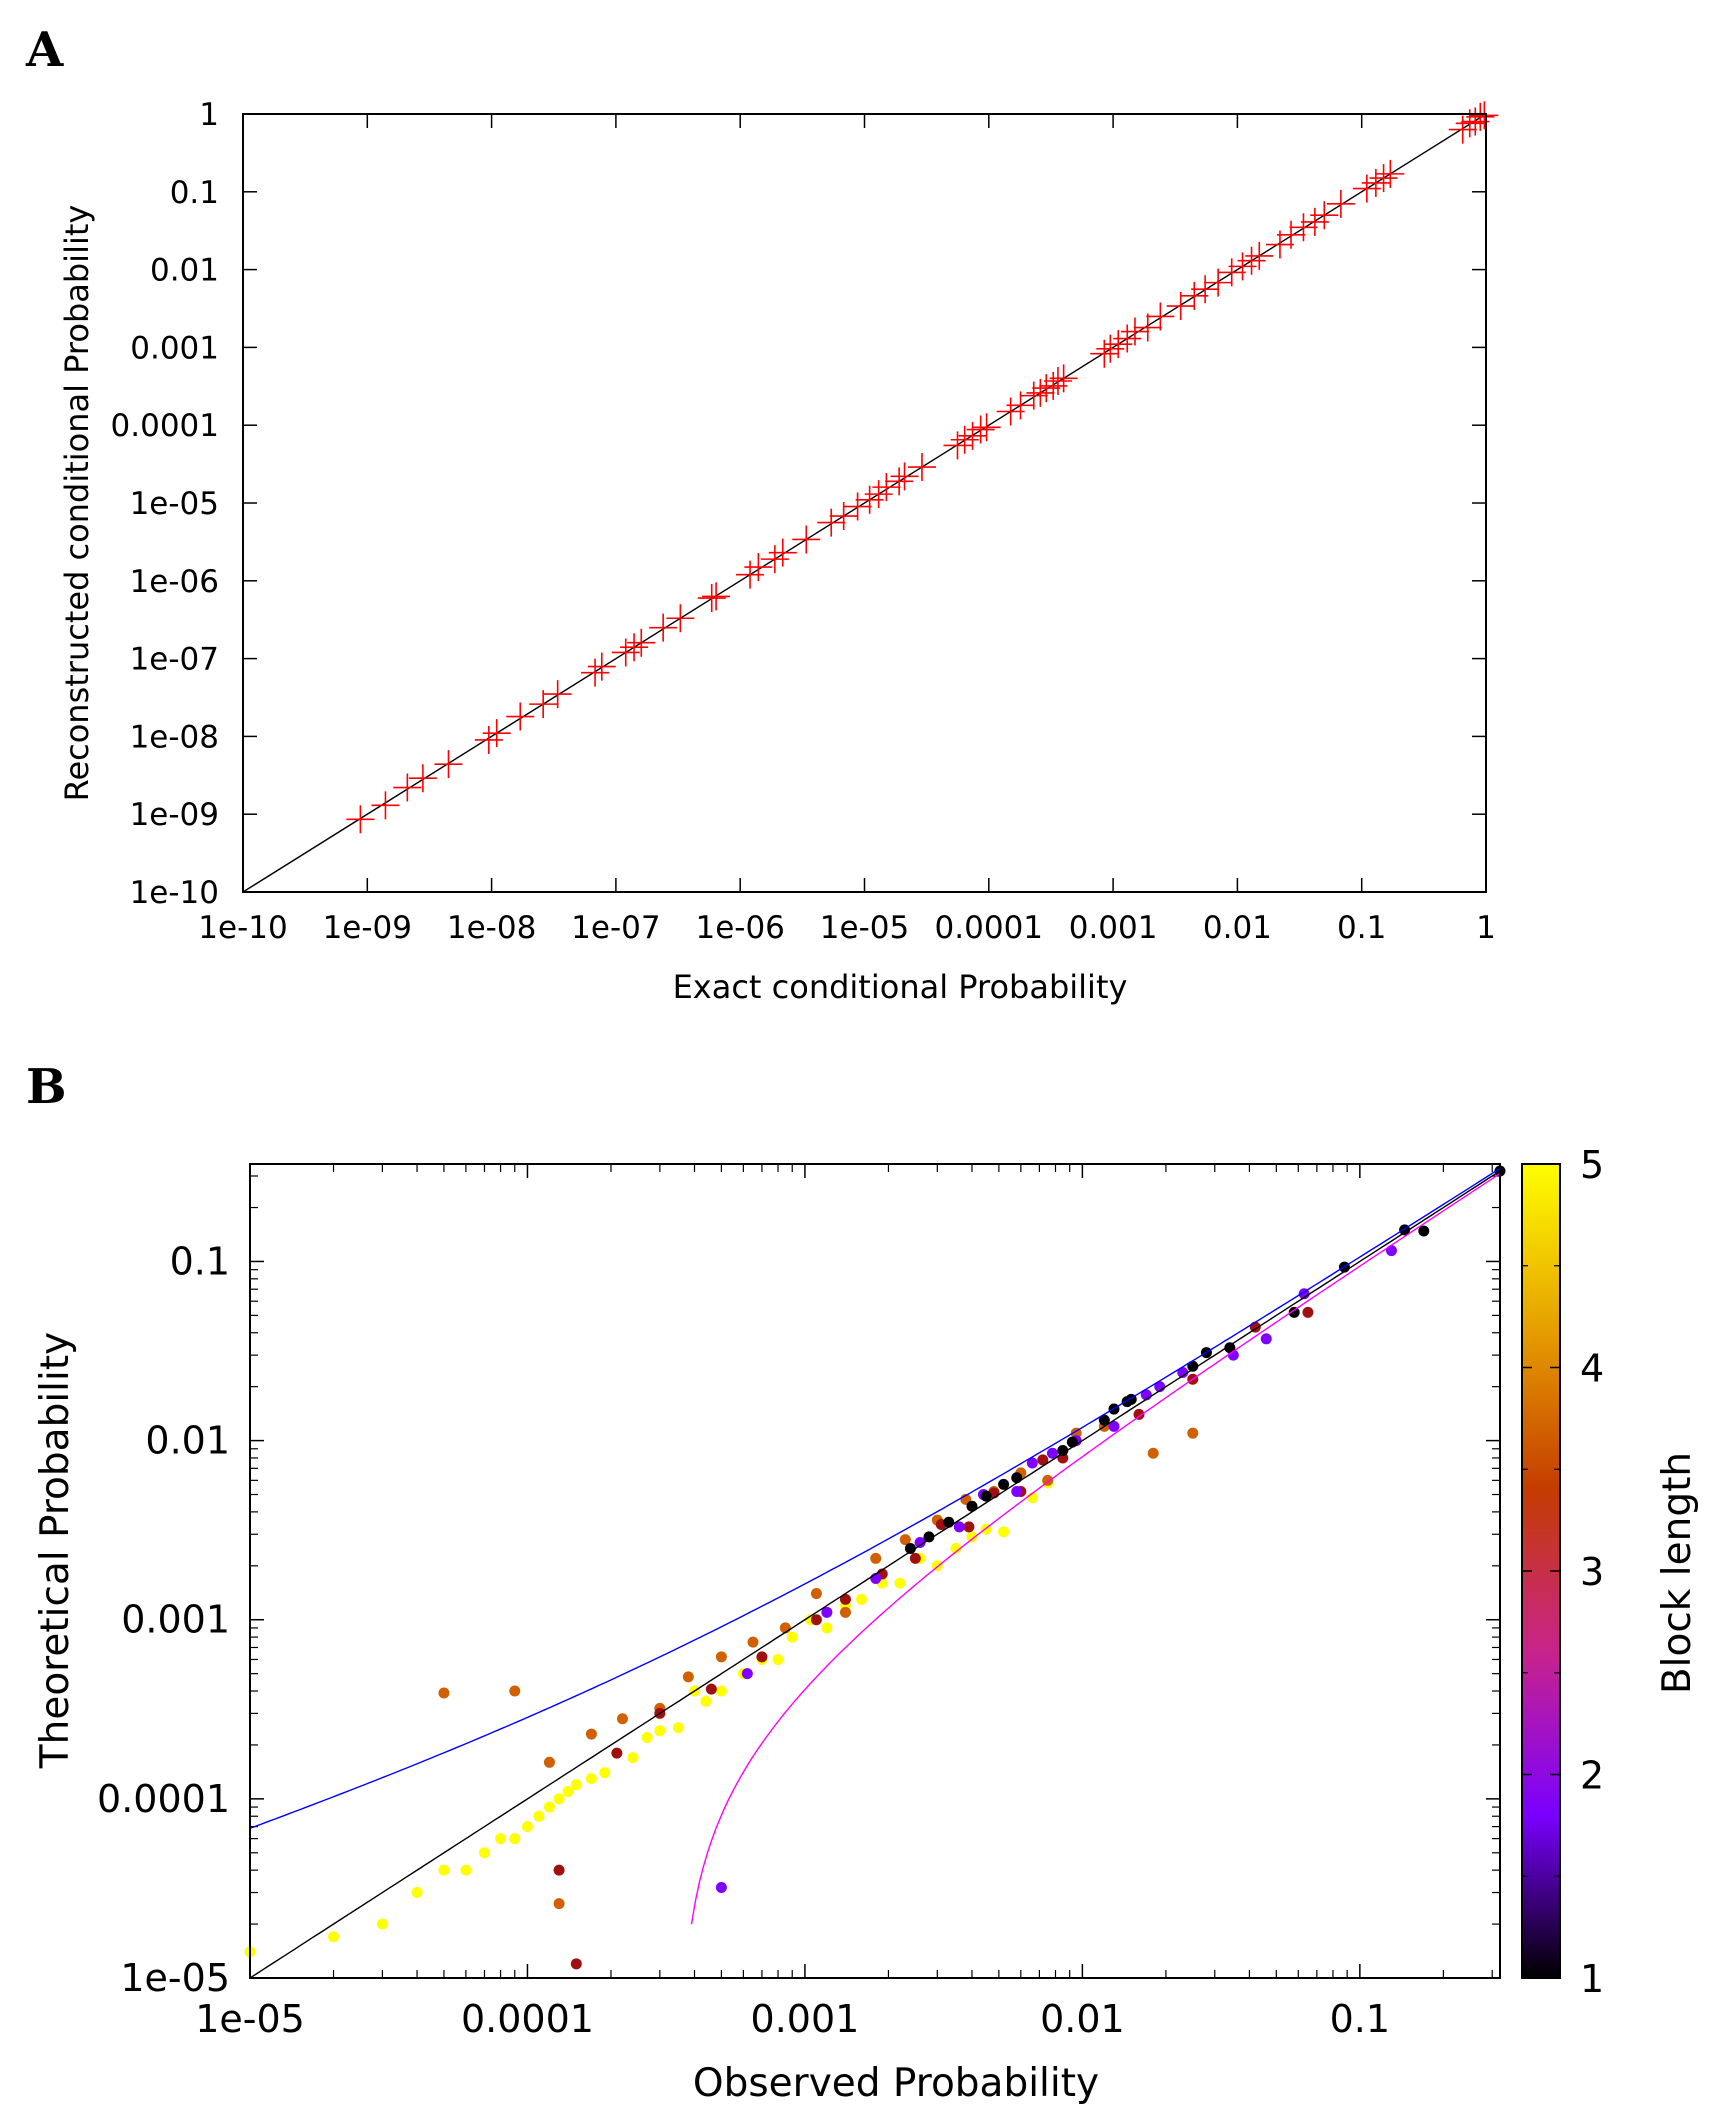  Describe the element at coordinates (250, 2019) in the screenshot. I see `panel-b-x-tick-label: 1e-05` at that location.